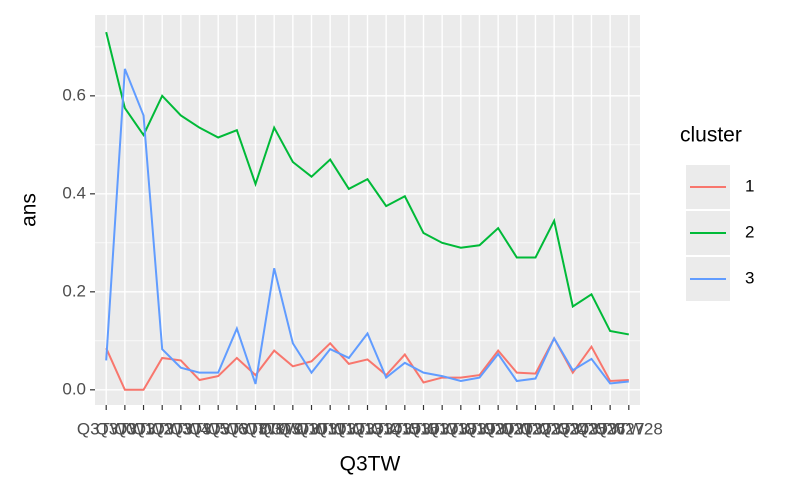  What do you see at coordinates (711, 135) in the screenshot?
I see `legend-title: cluster` at bounding box center [711, 135].